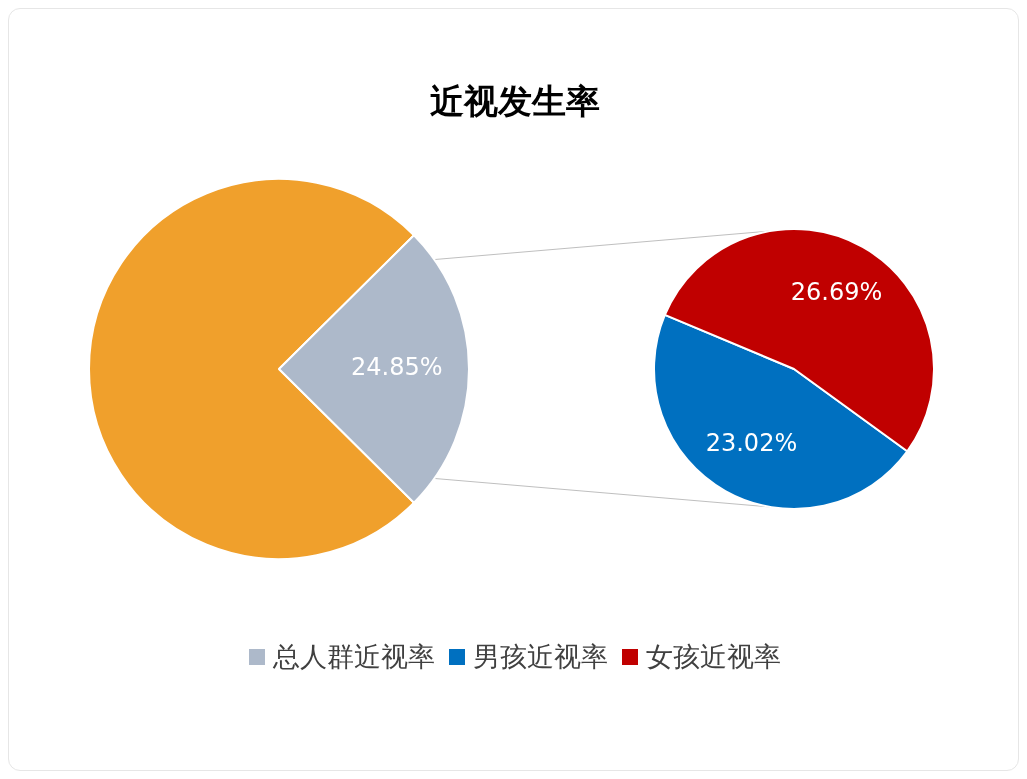 The width and height of the screenshot is (1027, 779). I want to click on chart-title: 近视发生率, so click(514, 101).